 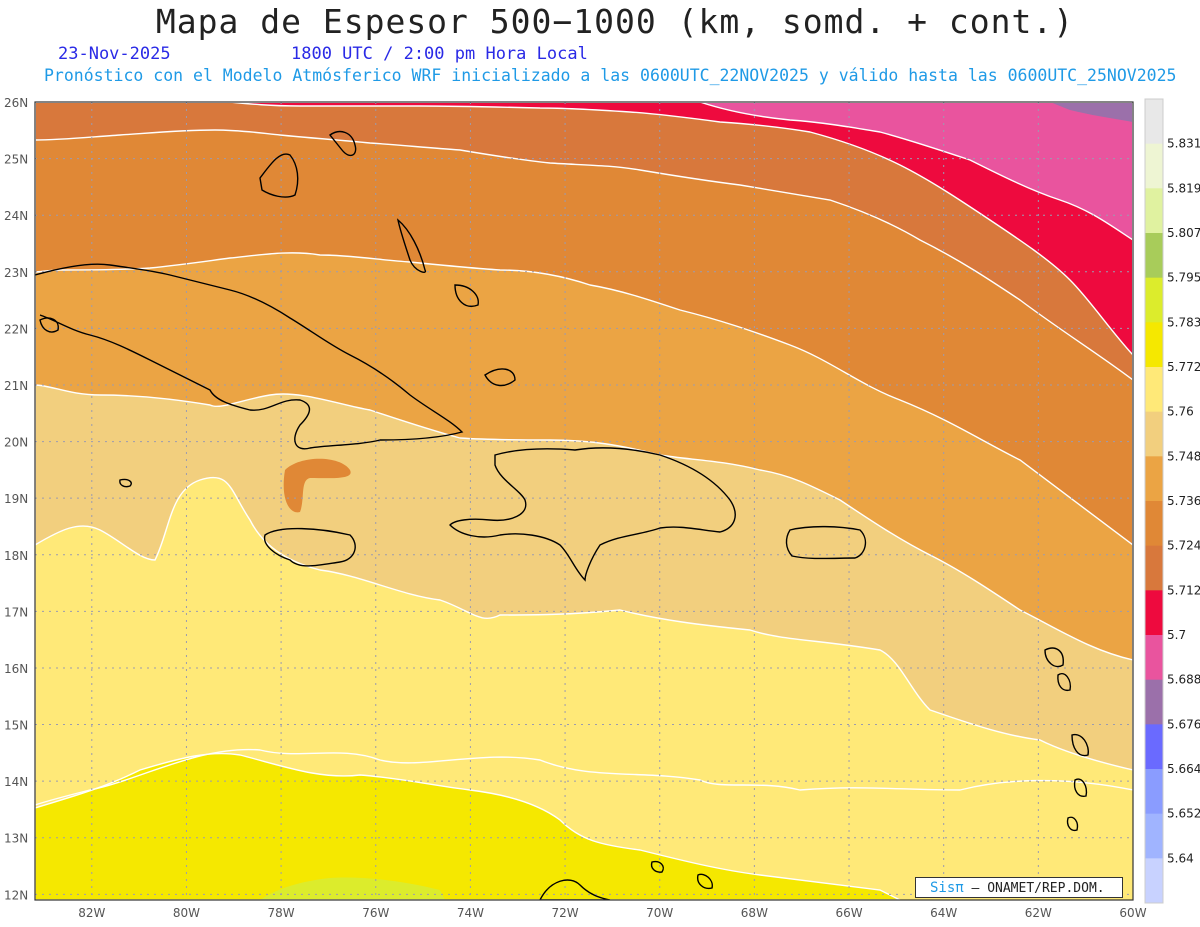 I want to click on colorbar-label: 5.76, so click(x=1180, y=412).